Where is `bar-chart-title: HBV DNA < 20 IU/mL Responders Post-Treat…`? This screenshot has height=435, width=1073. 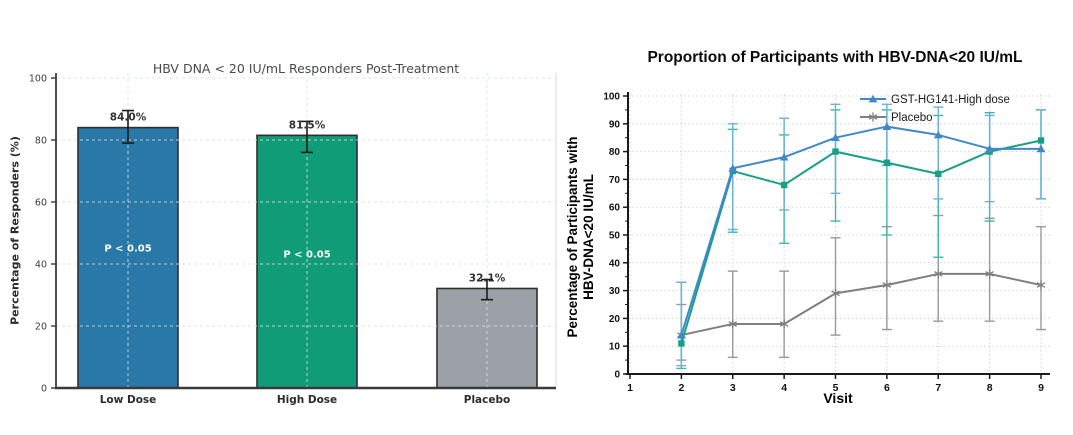
bar-chart-title: HBV DNA < 20 IU/mL Responders Post-Treat… is located at coordinates (306, 68).